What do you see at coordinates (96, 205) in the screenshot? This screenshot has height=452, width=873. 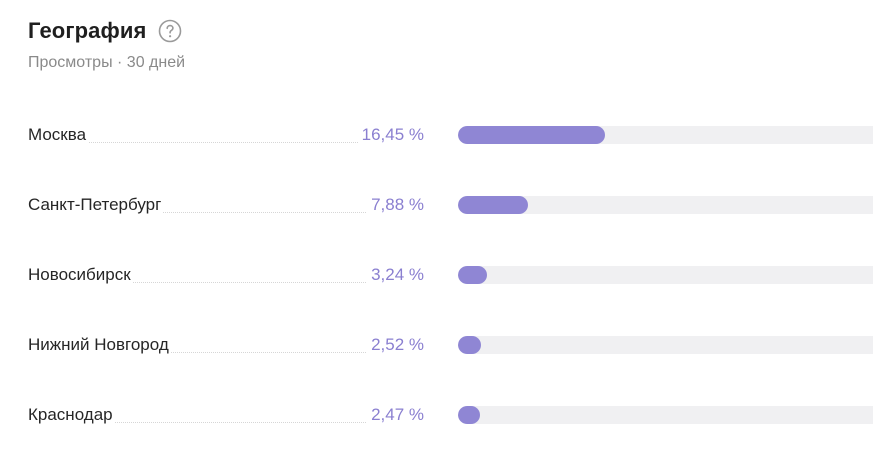 I see `city-name: Санкт-Петербург` at bounding box center [96, 205].